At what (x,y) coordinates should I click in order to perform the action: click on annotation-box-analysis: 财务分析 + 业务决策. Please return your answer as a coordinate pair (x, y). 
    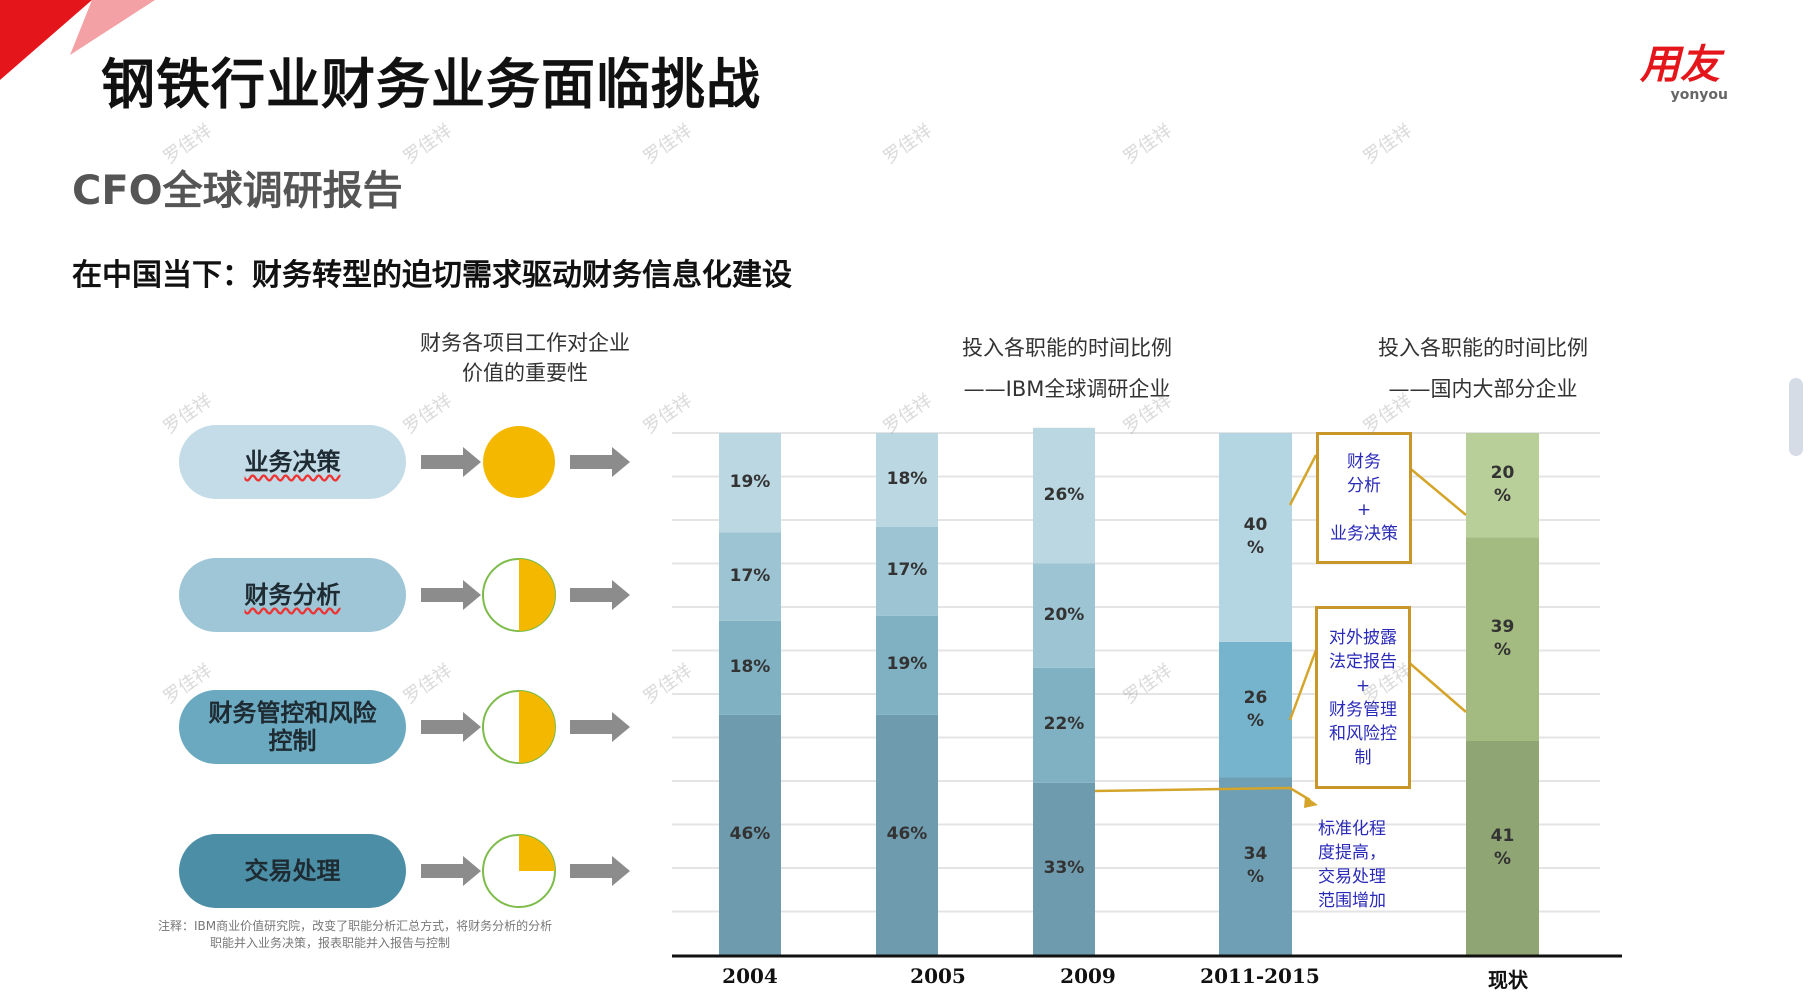
    Looking at the image, I should click on (1364, 498).